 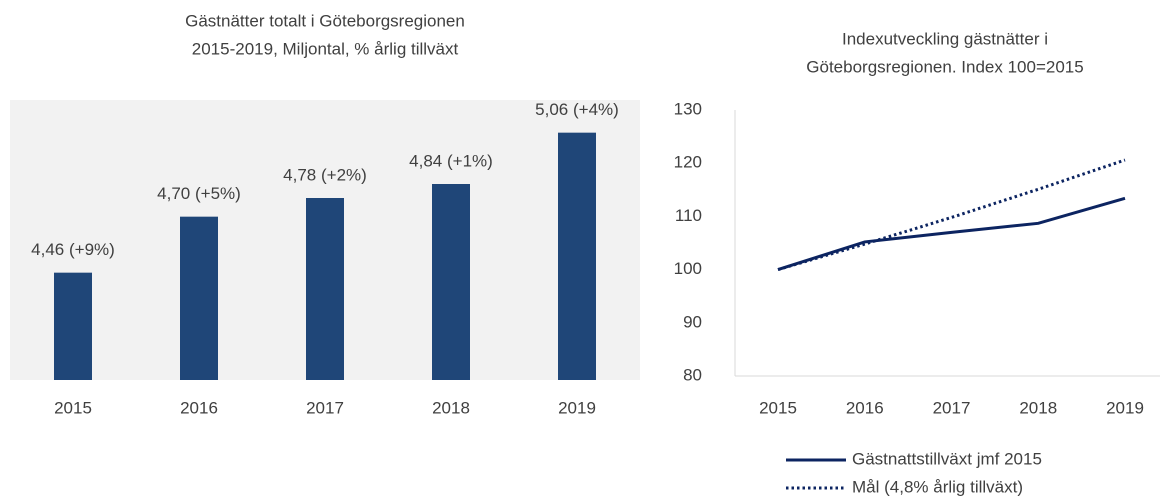 What do you see at coordinates (947, 458) in the screenshot?
I see `legend-label: Gästnattstillväxt jmf 2015` at bounding box center [947, 458].